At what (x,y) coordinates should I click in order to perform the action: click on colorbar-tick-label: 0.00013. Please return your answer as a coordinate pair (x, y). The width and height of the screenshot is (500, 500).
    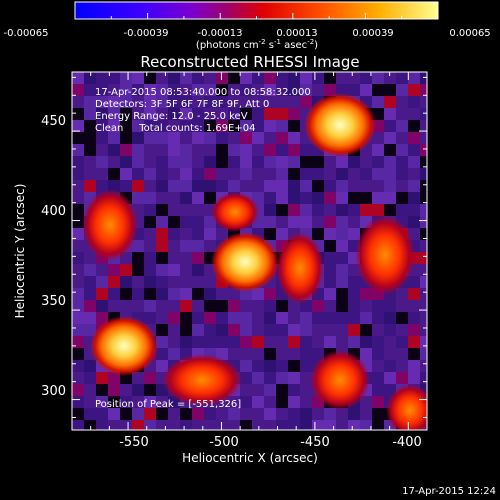
    Looking at the image, I should click on (296, 33).